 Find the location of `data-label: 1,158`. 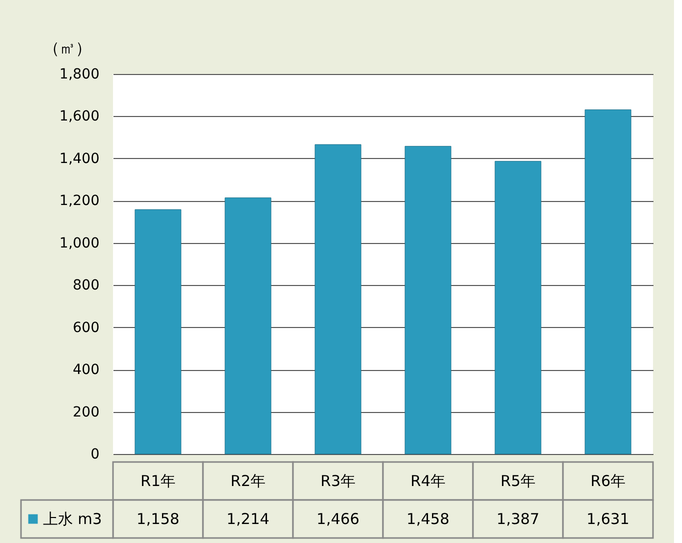

data-label: 1,158 is located at coordinates (158, 519).